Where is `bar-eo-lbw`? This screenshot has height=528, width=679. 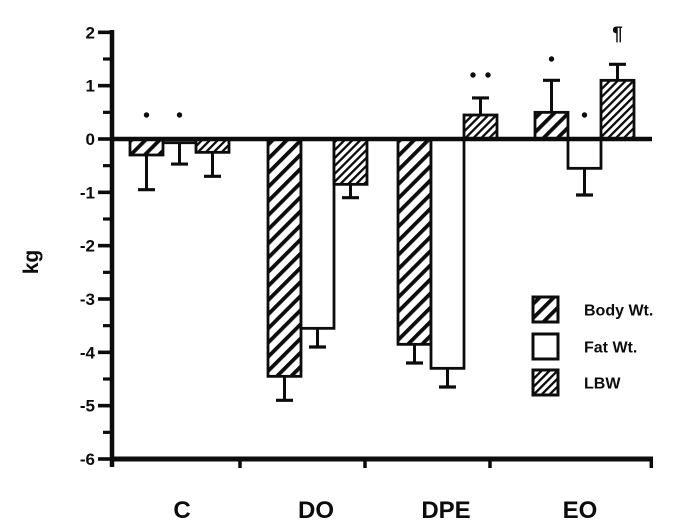
bar-eo-lbw is located at coordinates (617, 109).